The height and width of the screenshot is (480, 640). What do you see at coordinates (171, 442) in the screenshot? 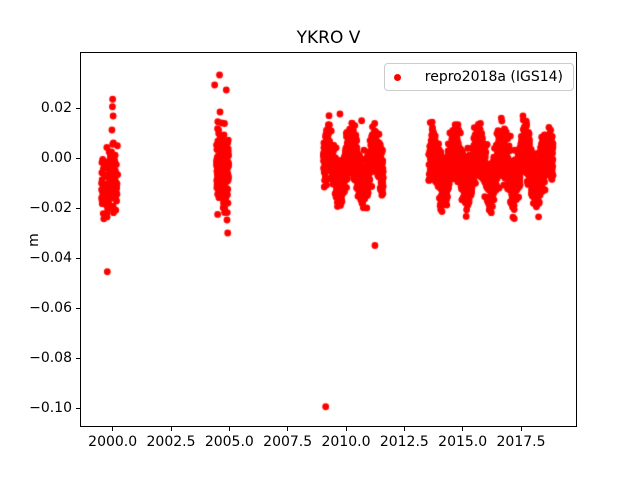
I see `x-tick-label: 2002.5` at bounding box center [171, 442].